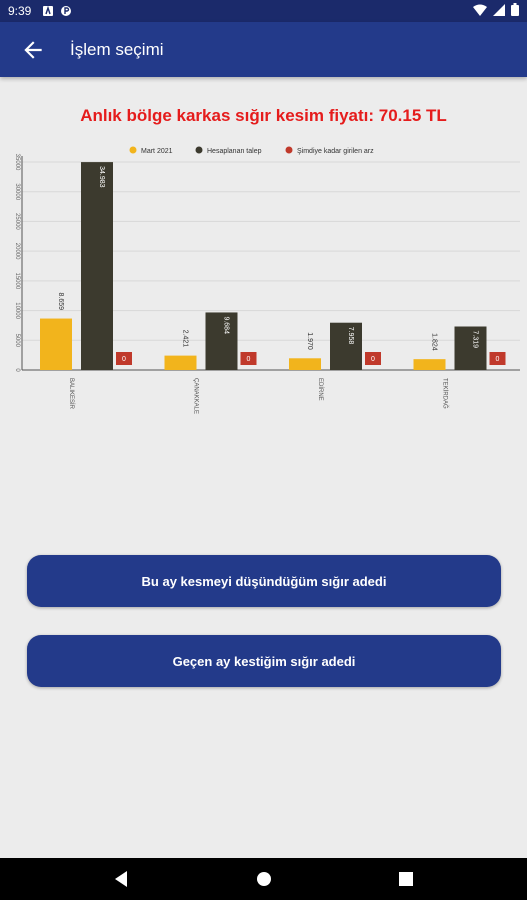 The height and width of the screenshot is (900, 527). Describe the element at coordinates (350, 336) in the screenshot. I see `bar-value-label: 7.958` at that location.